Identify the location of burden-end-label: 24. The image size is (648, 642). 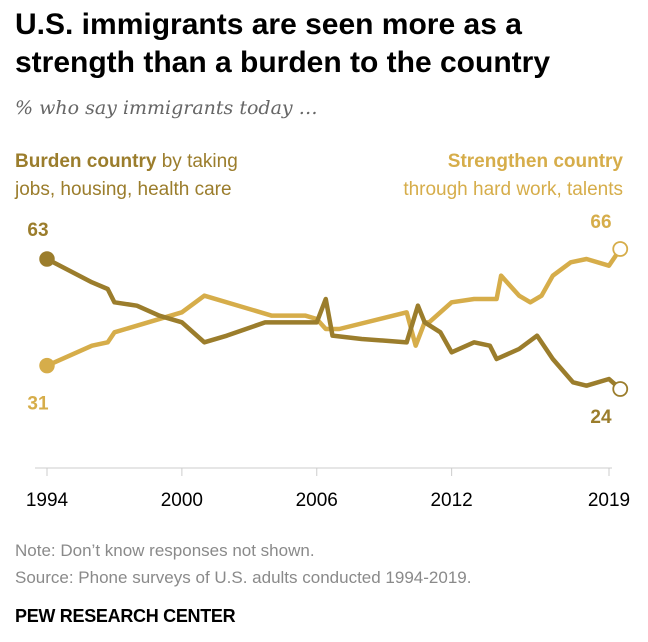
(601, 417).